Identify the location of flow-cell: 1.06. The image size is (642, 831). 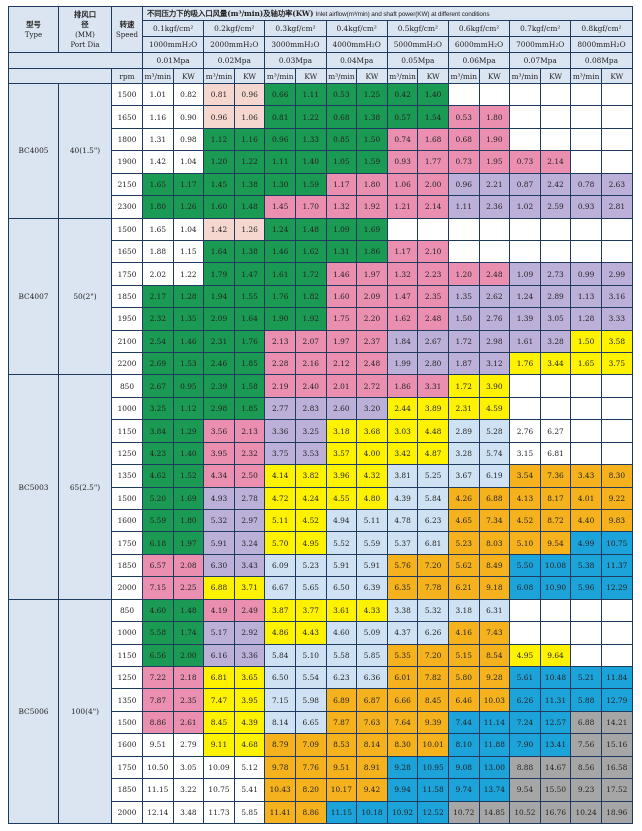
(402, 184).